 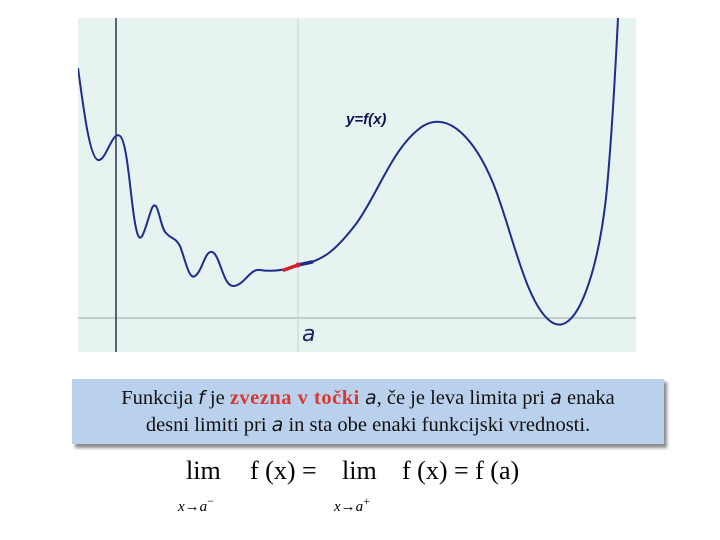 I want to click on left-limit-expression: f (x) =, so click(x=283, y=470).